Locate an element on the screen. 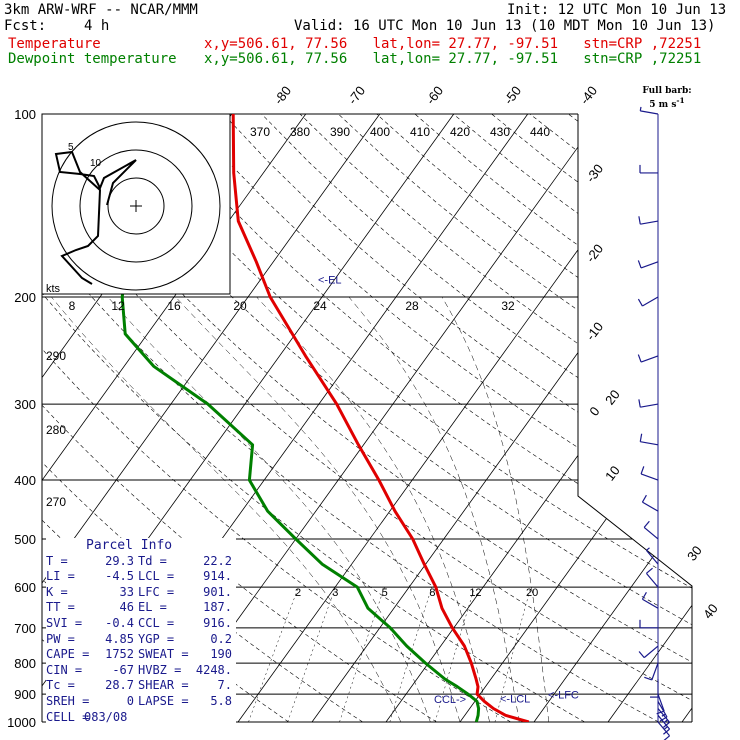 The height and width of the screenshot is (740, 740). parcel-label: PW = is located at coordinates (60, 638).